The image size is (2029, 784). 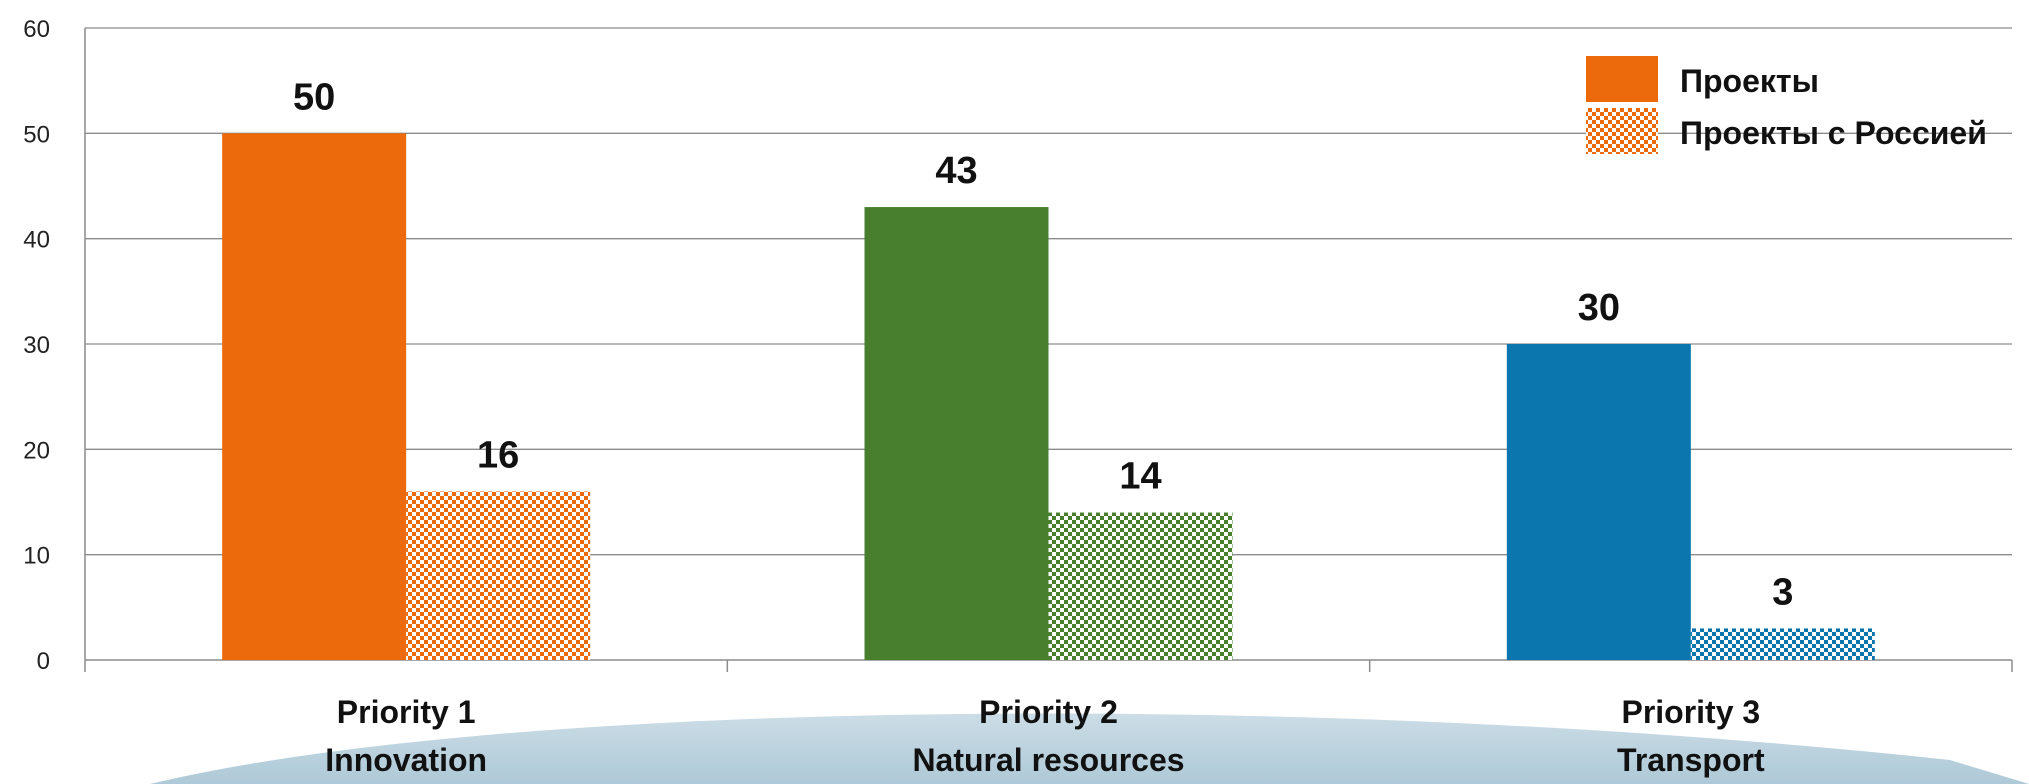 I want to click on legend-label: Проекты с Россией, so click(x=1833, y=133).